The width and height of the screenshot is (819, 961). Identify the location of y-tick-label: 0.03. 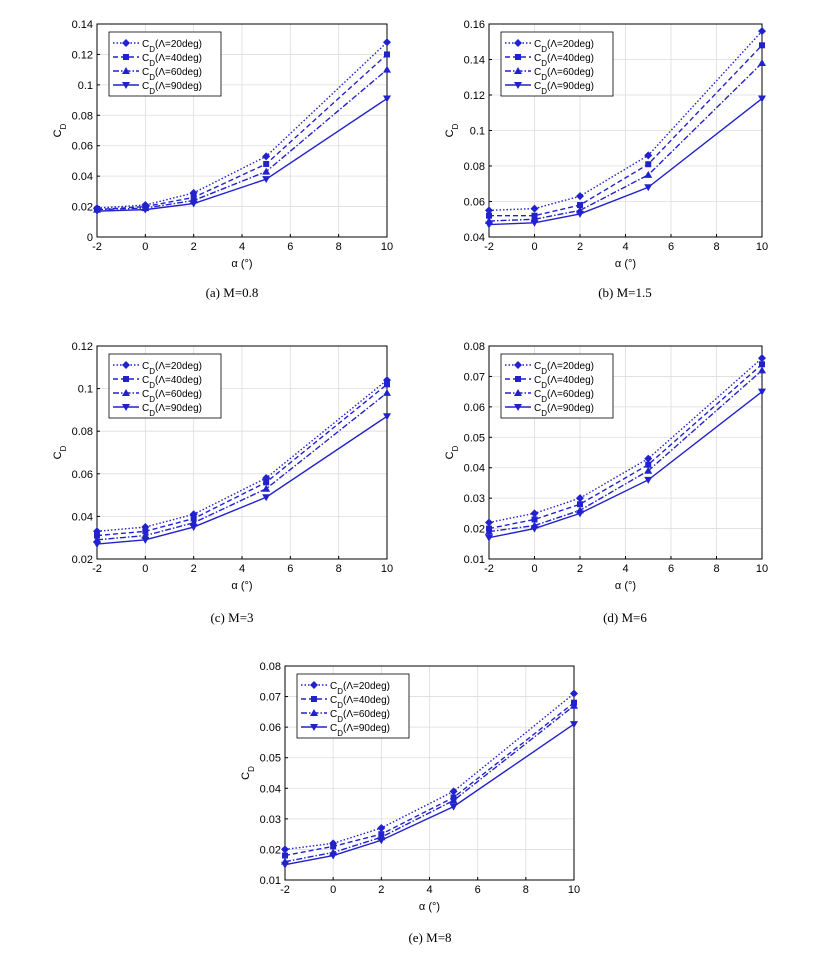
(474, 499).